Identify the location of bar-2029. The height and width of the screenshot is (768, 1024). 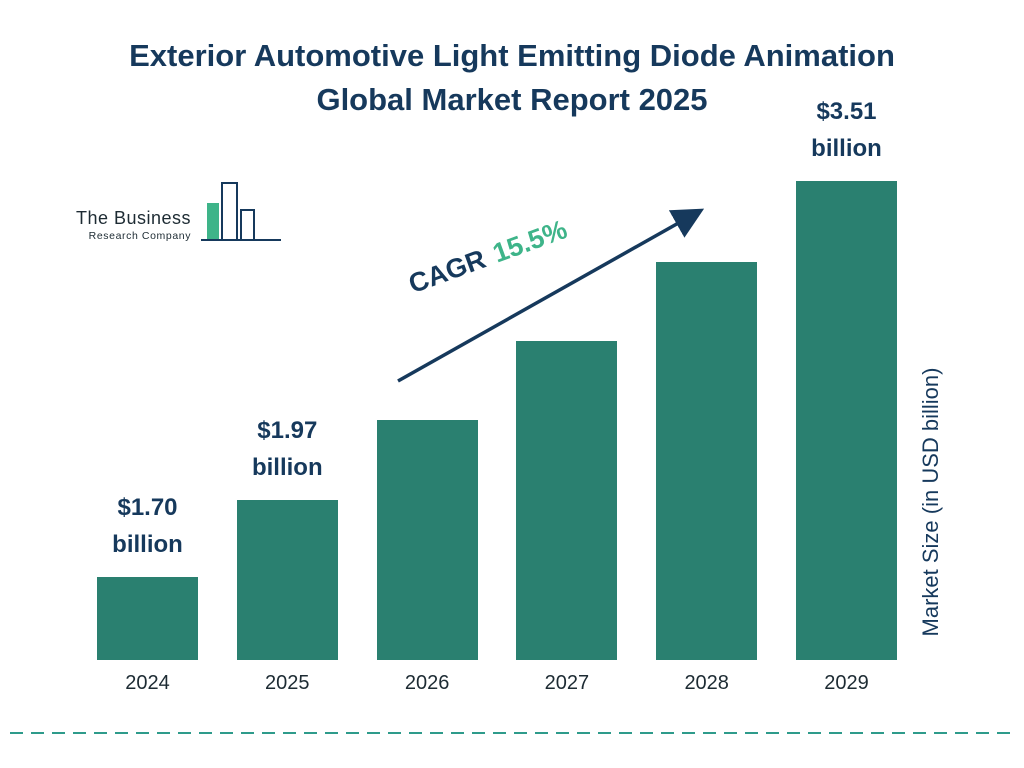
(846, 420).